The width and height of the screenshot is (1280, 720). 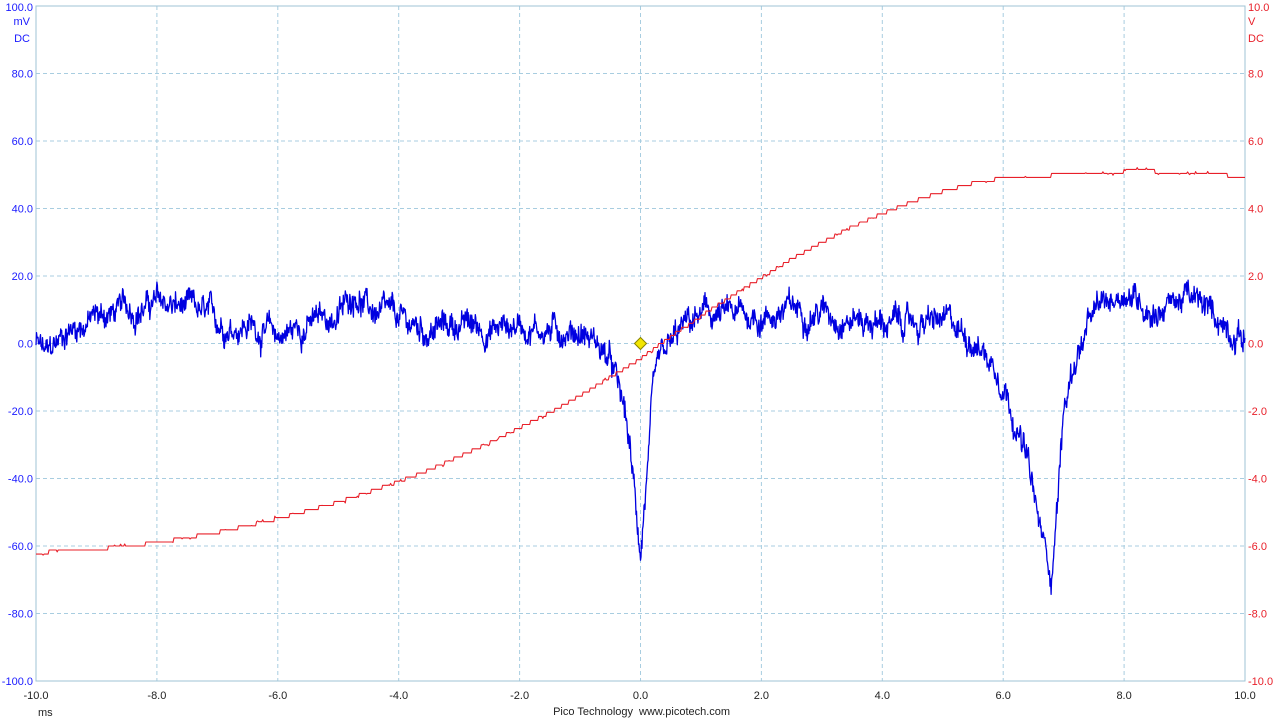 What do you see at coordinates (519, 696) in the screenshot?
I see `x-tick-label: -2.0` at bounding box center [519, 696].